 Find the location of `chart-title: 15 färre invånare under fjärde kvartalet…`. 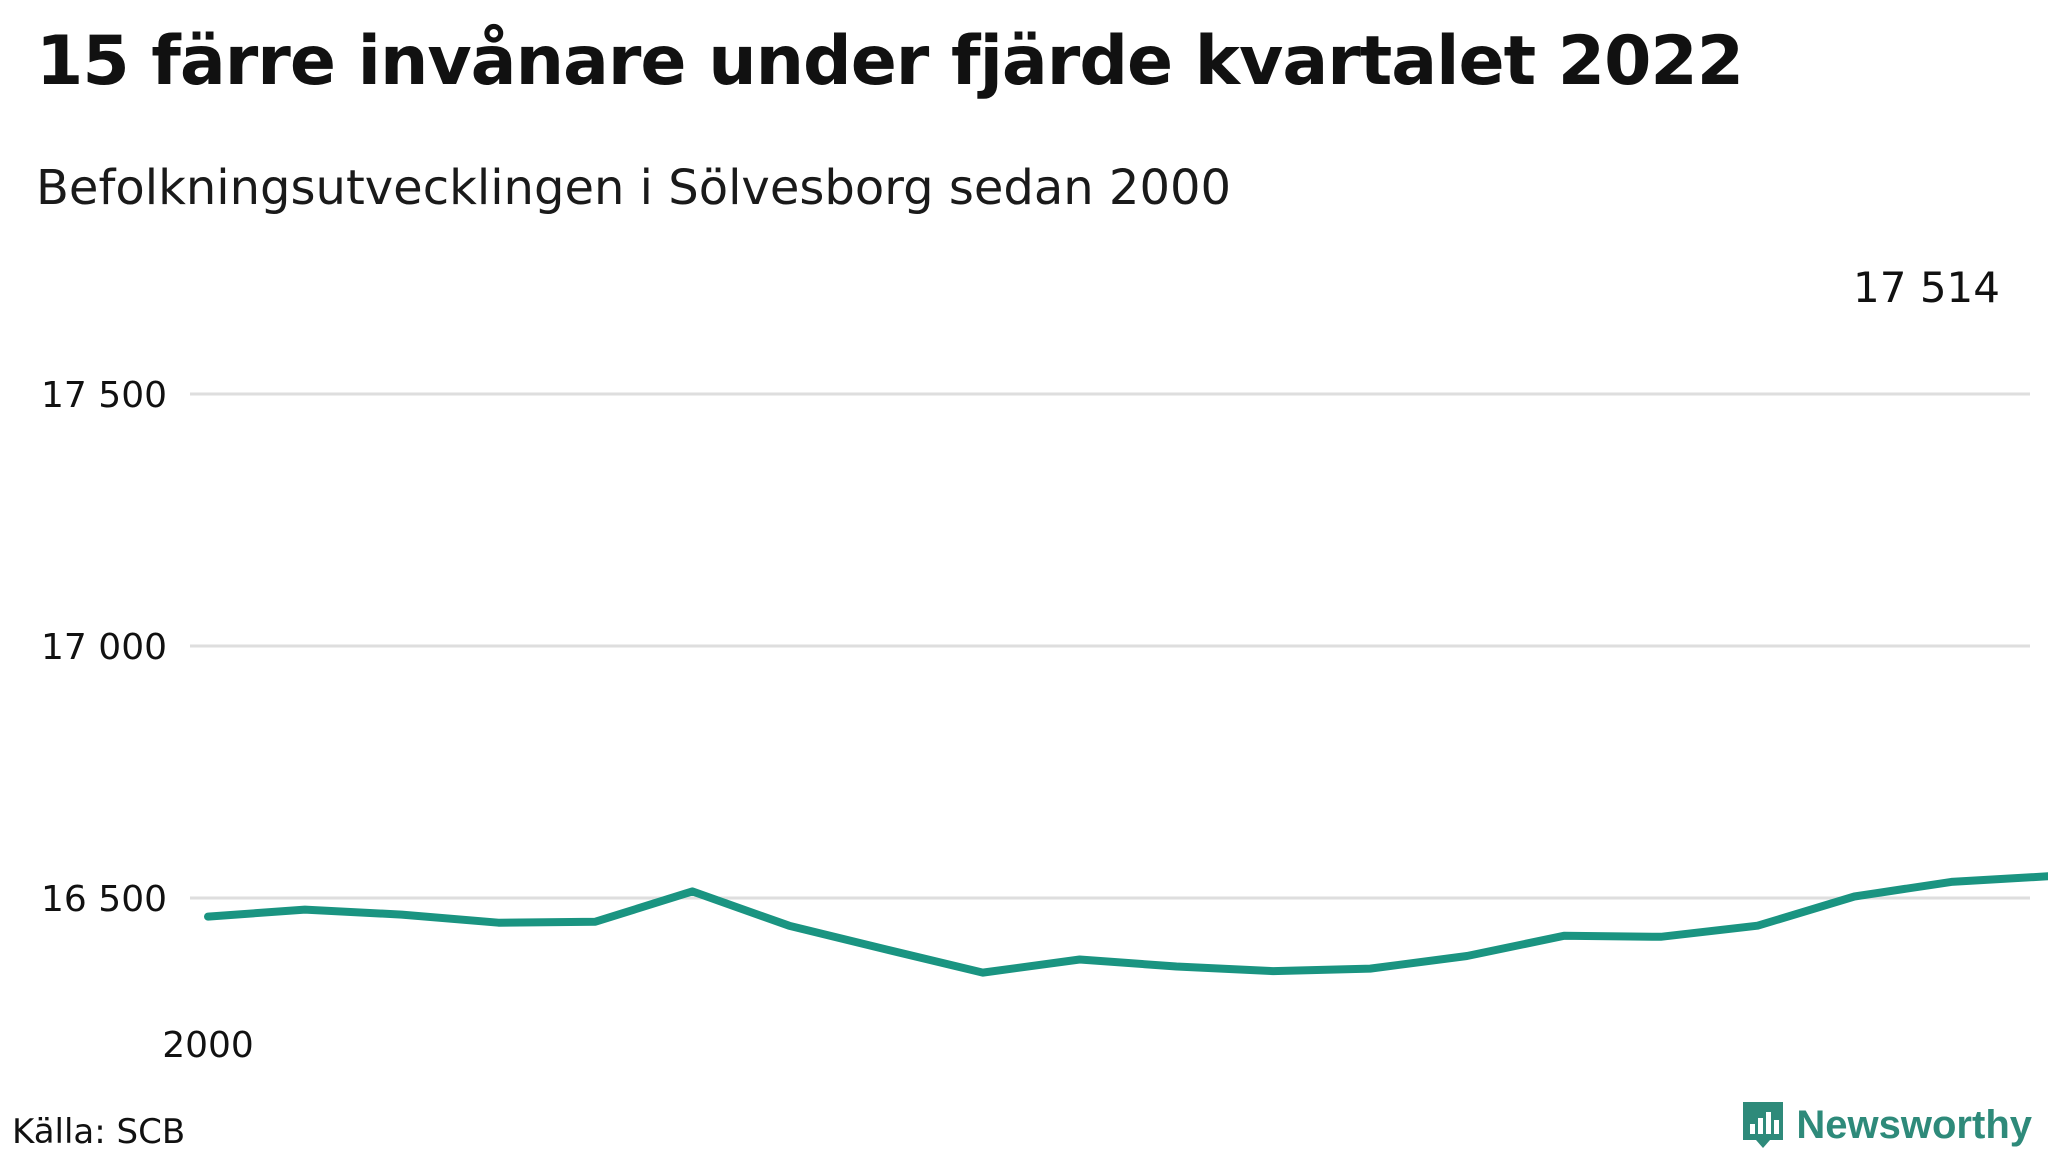

chart-title: 15 färre invånare under fjärde kvartalet… is located at coordinates (890, 61).